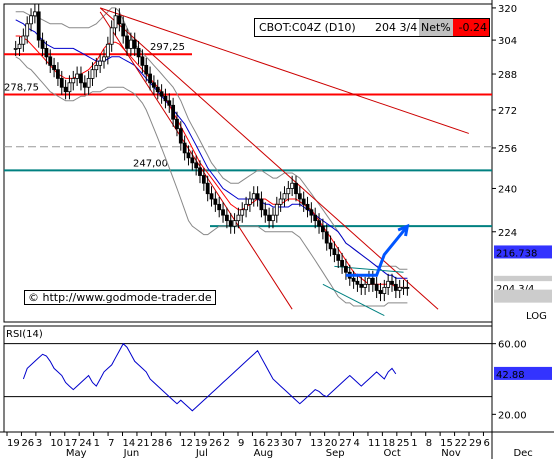 The height and width of the screenshot is (459, 554). What do you see at coordinates (39, 443) in the screenshot?
I see `x-tick-label: 3` at bounding box center [39, 443].